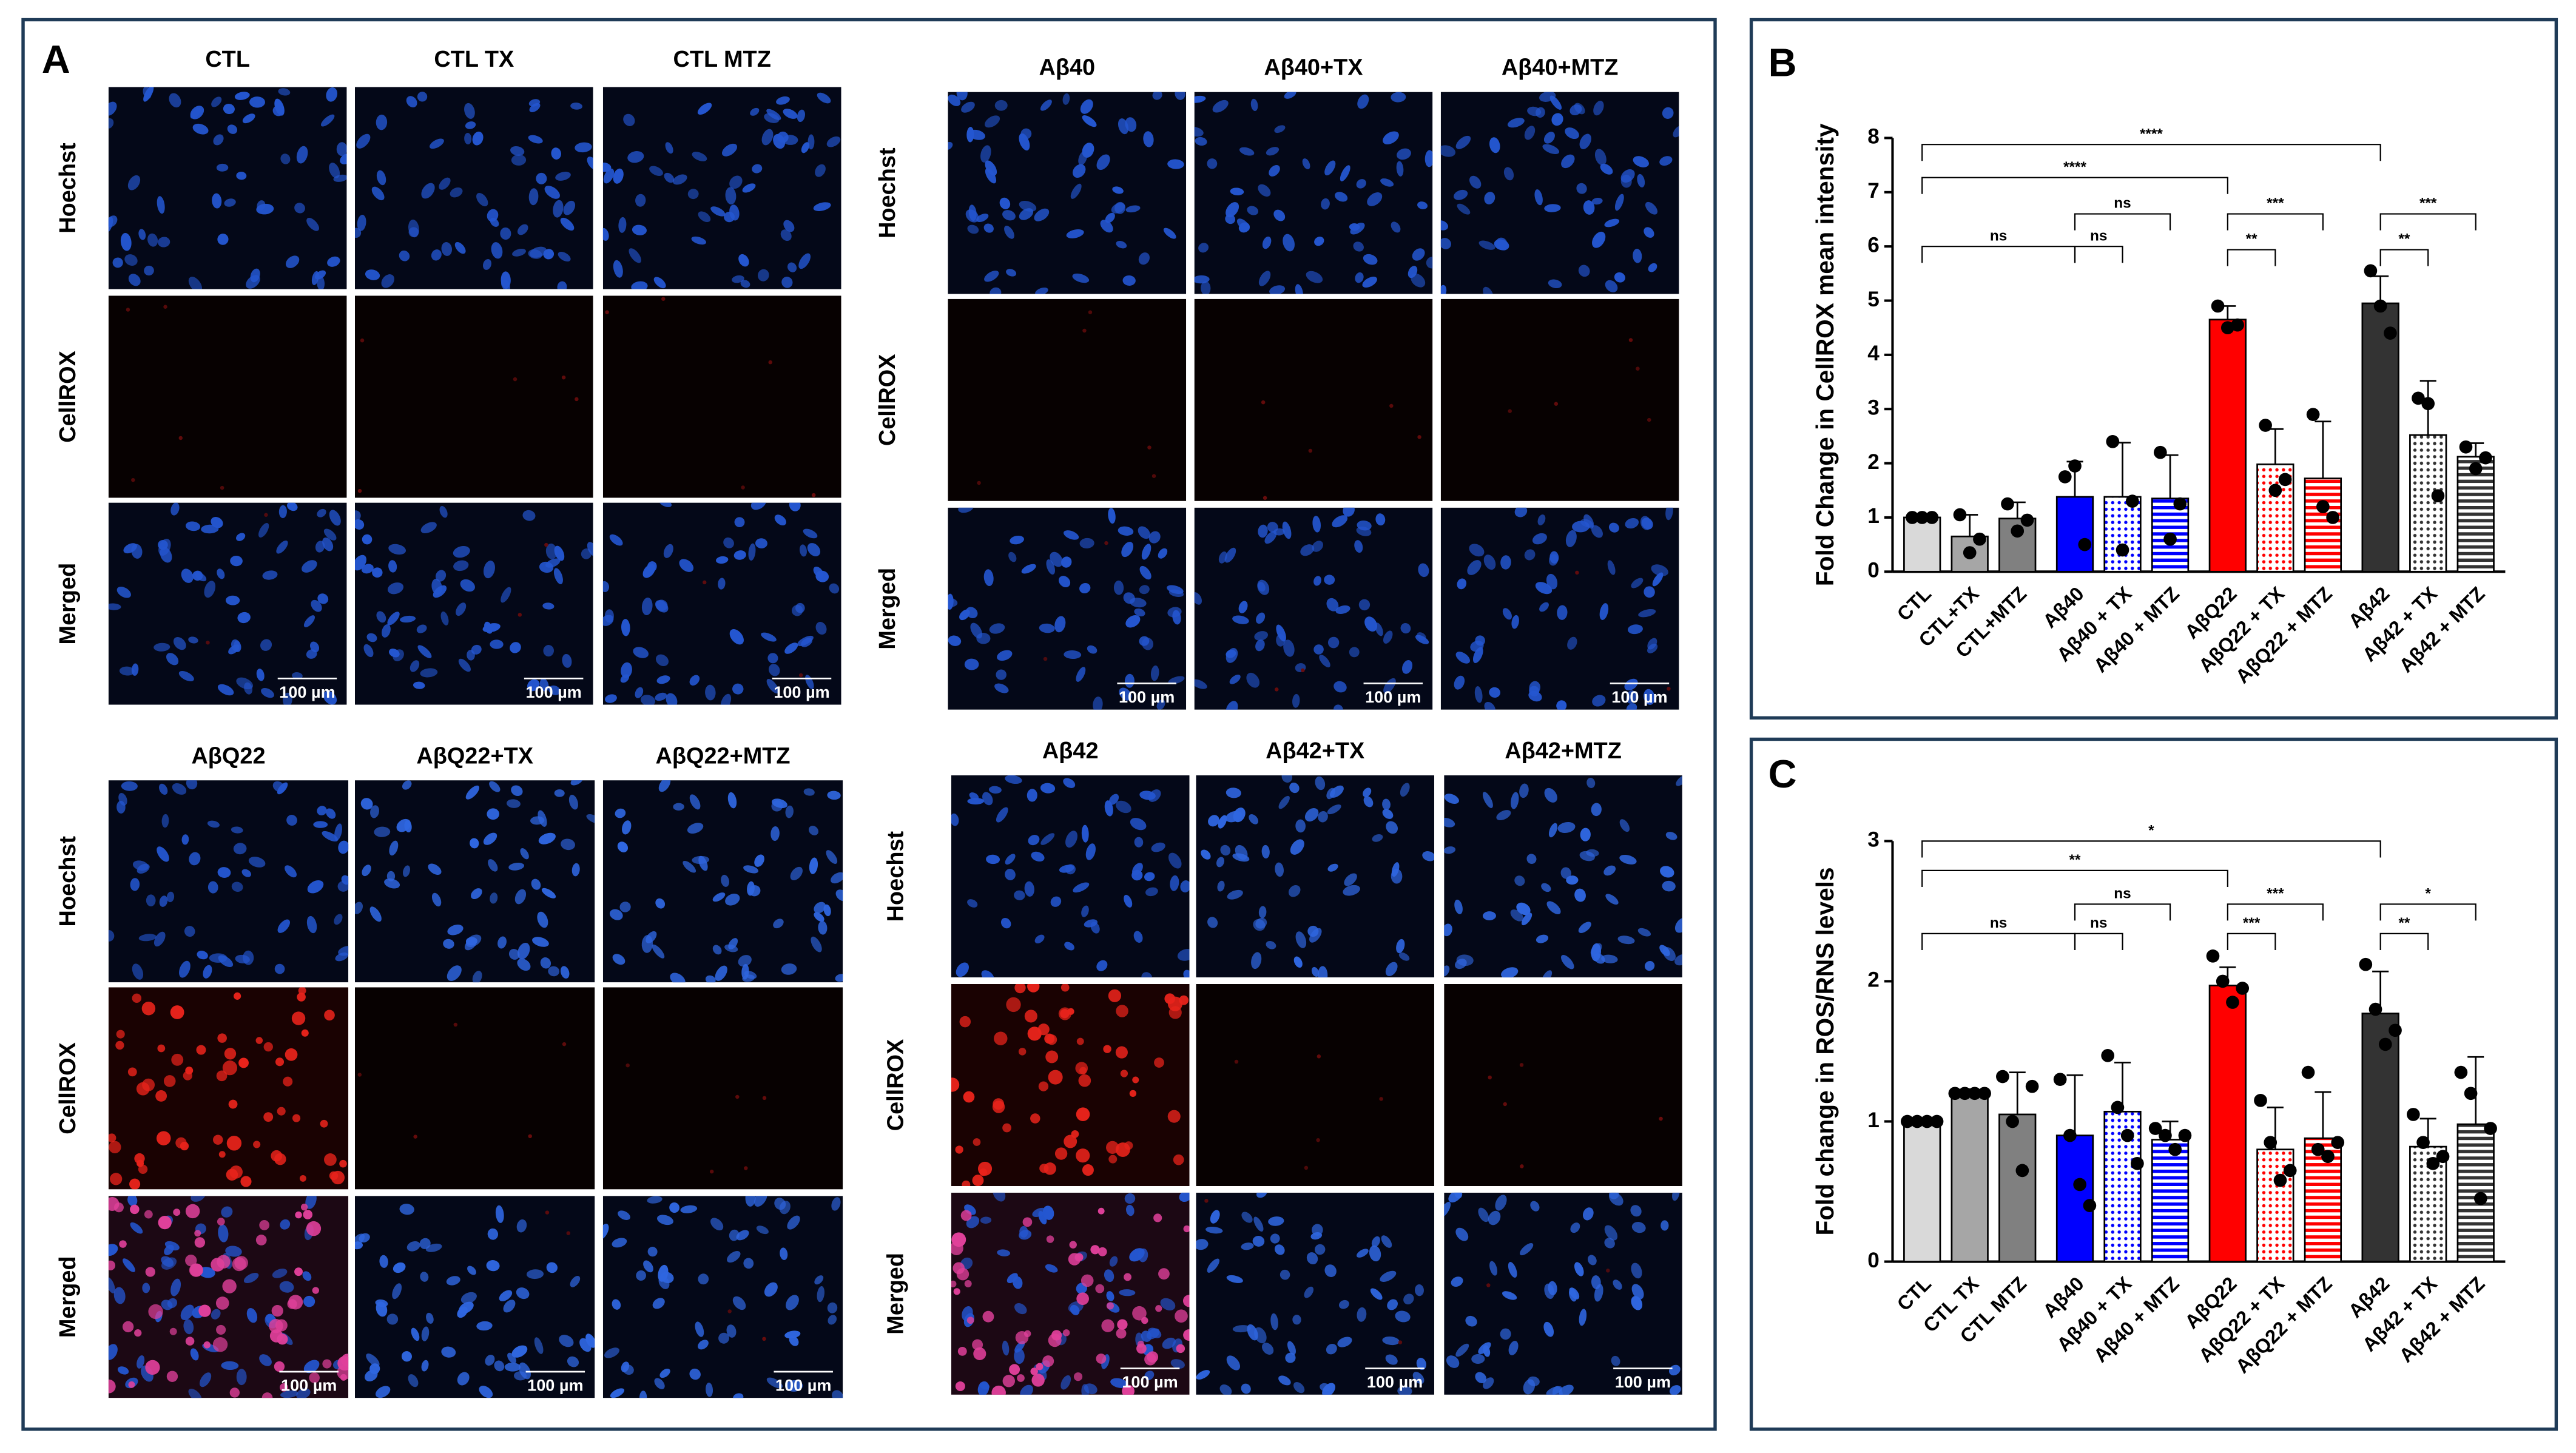 This screenshot has height=1453, width=2576. What do you see at coordinates (1559, 608) in the screenshot?
I see `micrograph: 100 µm` at bounding box center [1559, 608].